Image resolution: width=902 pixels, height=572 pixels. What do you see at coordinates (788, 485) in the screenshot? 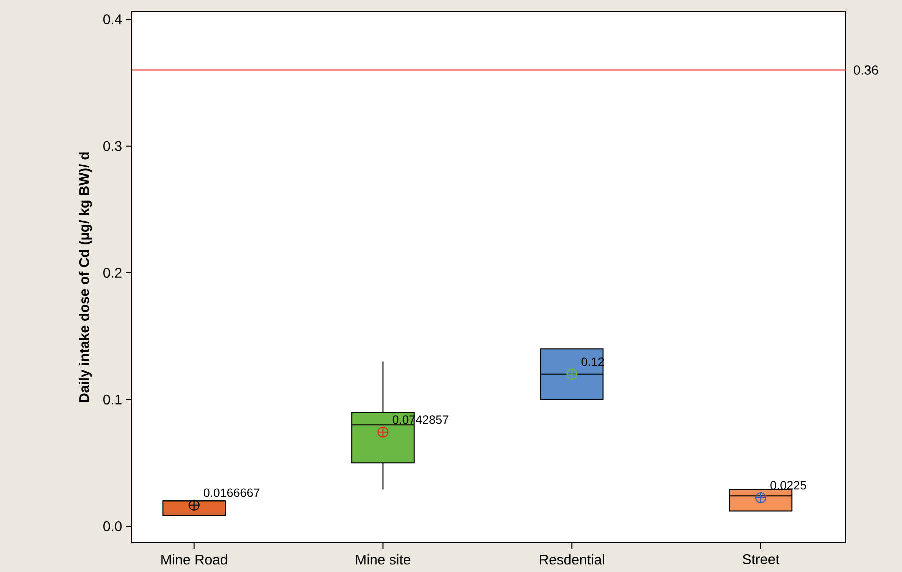
I see `data-label: 0.0225` at bounding box center [788, 485].